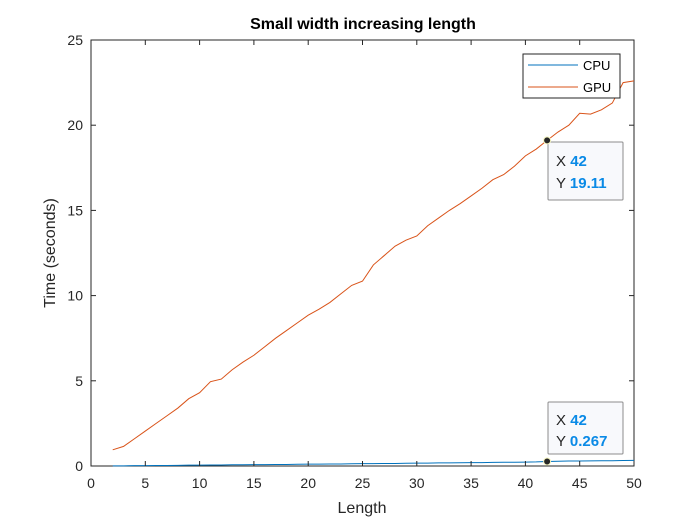 The image size is (700, 525). What do you see at coordinates (561, 161) in the screenshot?
I see `datatip-gpu-x-label: X` at bounding box center [561, 161].